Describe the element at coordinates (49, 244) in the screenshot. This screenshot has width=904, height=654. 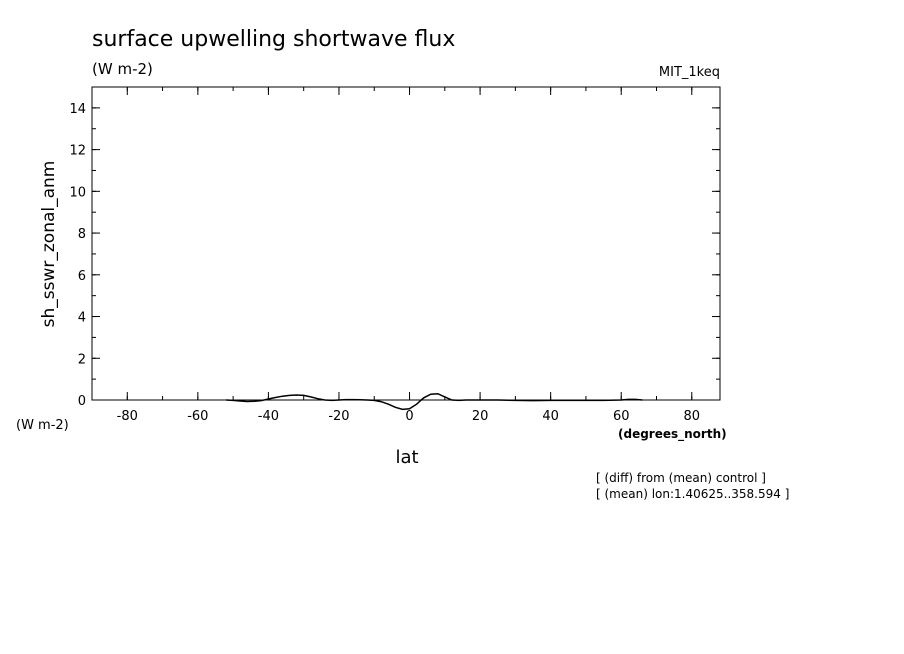
I see `y-axis-label: sh_sswr_zonal_anm` at that location.